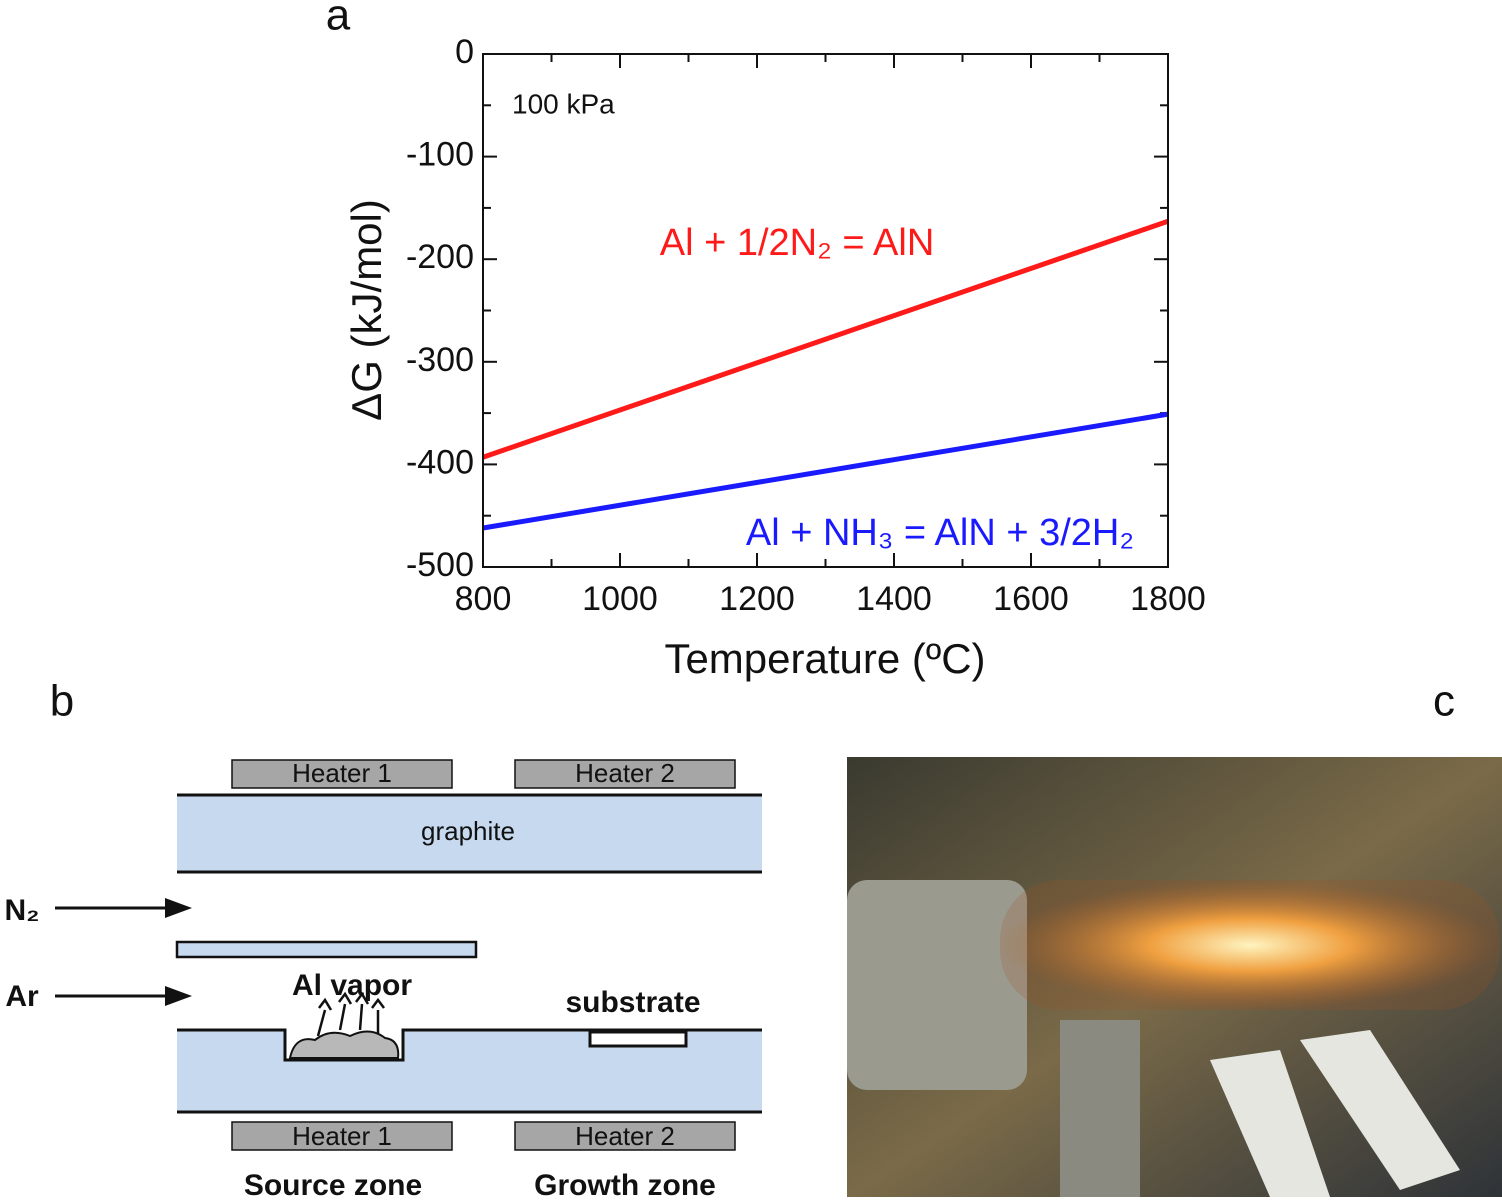 This screenshot has height=1202, width=1502. What do you see at coordinates (469, 1045) in the screenshot?
I see `edge` at bounding box center [469, 1045].